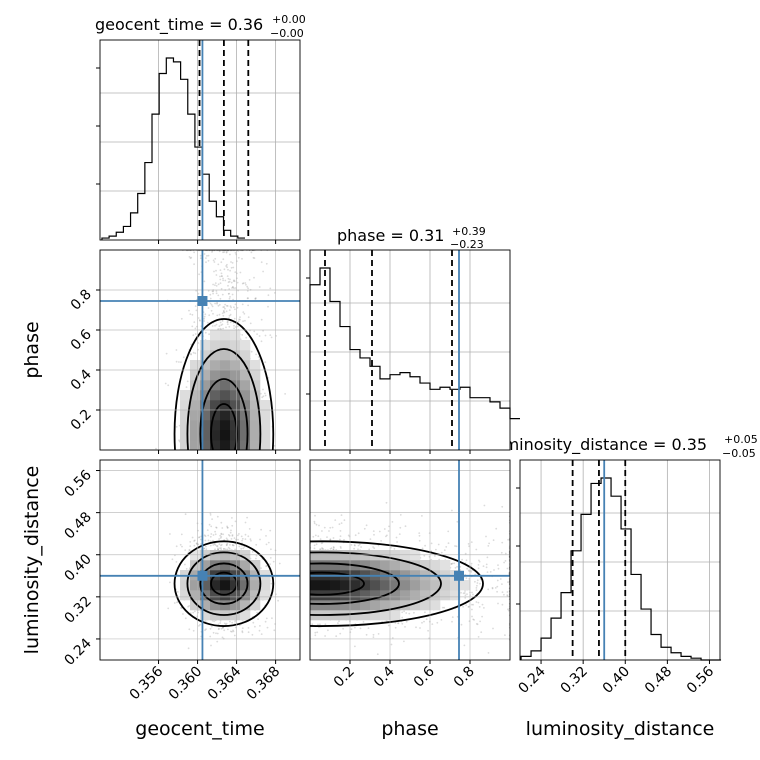 Image resolution: width=760 pixels, height=760 pixels. What do you see at coordinates (202, 301) in the screenshot?
I see `density-geocent_time-vs-phase-truth-marker` at bounding box center [202, 301].